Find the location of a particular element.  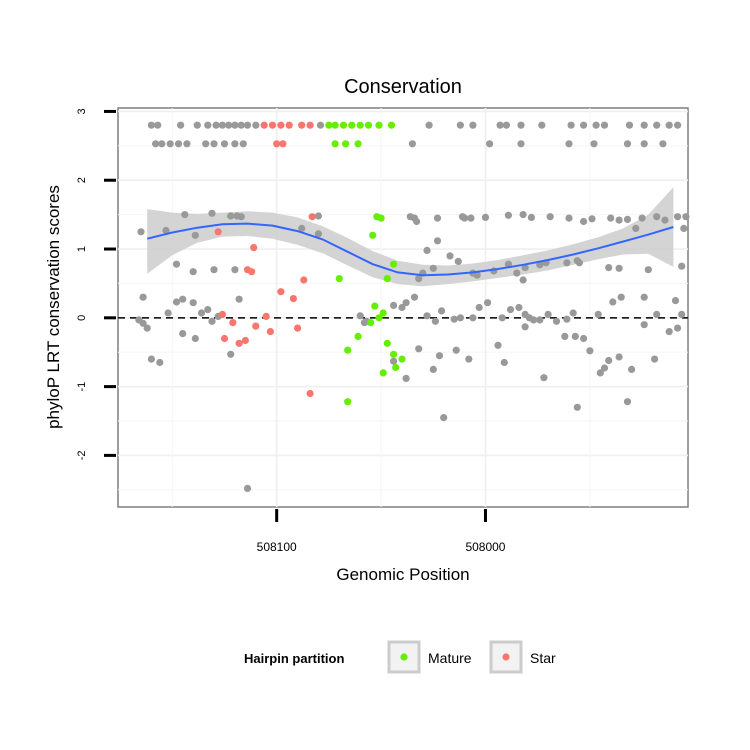

legend-swatch-star is located at coordinates (506, 657).